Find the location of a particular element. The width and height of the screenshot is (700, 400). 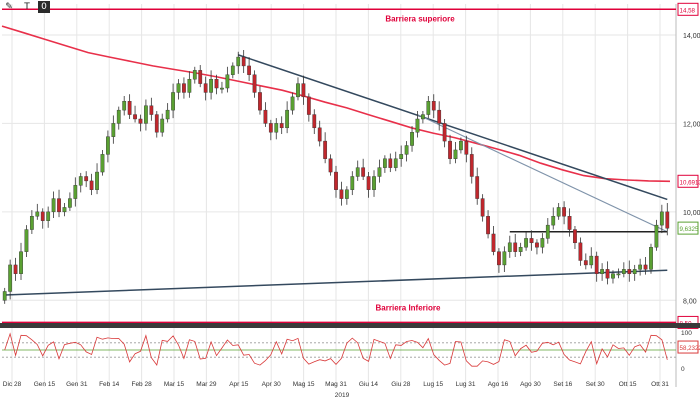

price-badge-label: 14,58 is located at coordinates (688, 10).